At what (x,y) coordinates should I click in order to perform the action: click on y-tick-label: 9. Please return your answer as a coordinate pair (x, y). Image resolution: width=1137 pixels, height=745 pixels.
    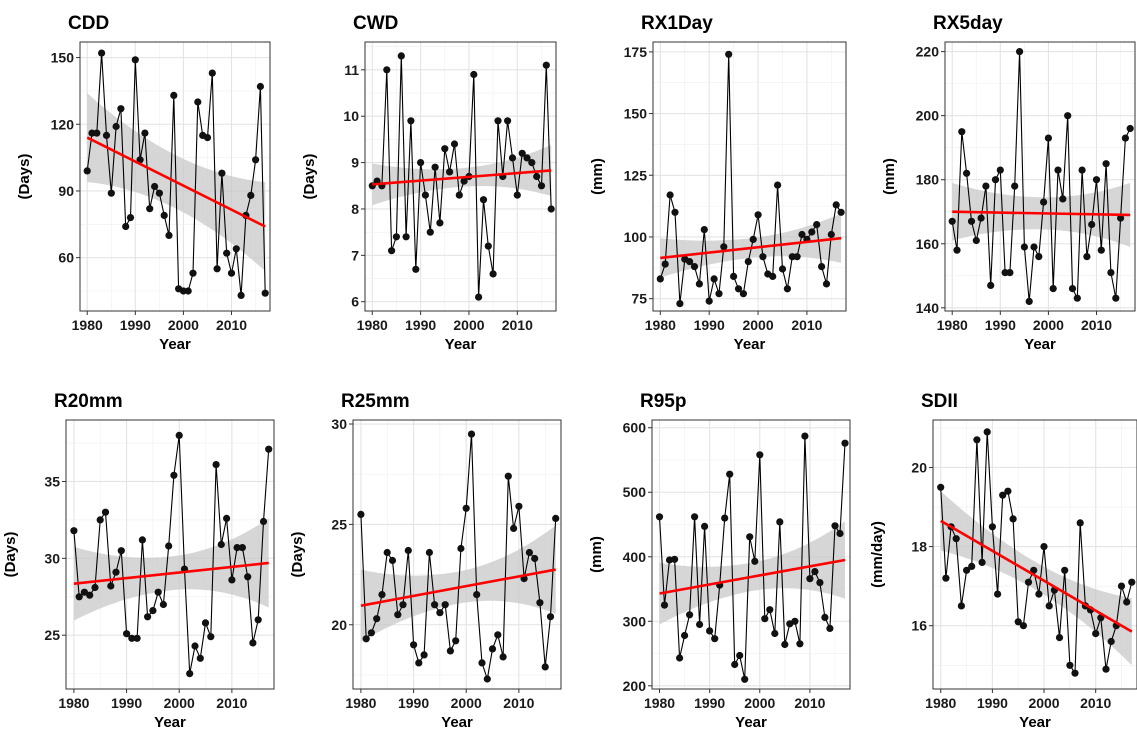
    Looking at the image, I should click on (355, 163).